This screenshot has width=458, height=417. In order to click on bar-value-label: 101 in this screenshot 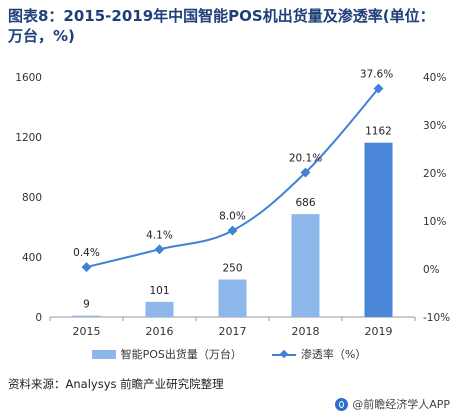, I will do `click(159, 291)`.